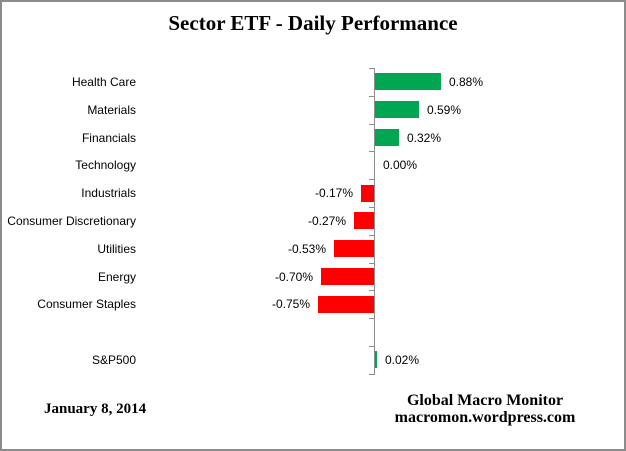 The height and width of the screenshot is (451, 626). What do you see at coordinates (424, 137) in the screenshot?
I see `value-label: 0.32%` at bounding box center [424, 137].